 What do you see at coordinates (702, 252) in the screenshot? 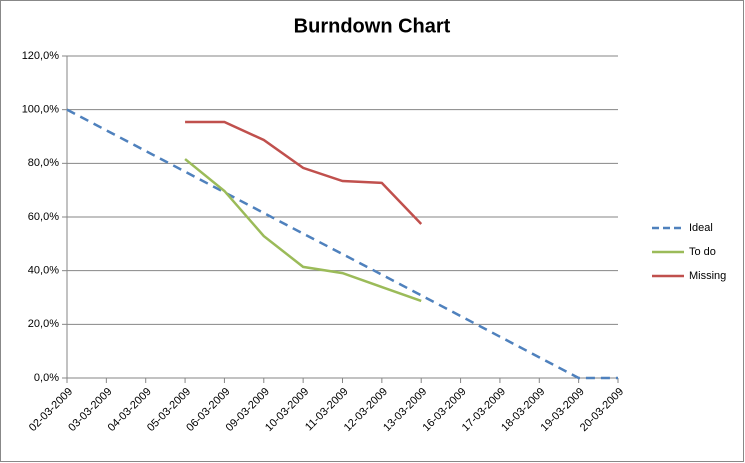
I see `legend-label: To do` at bounding box center [702, 252].